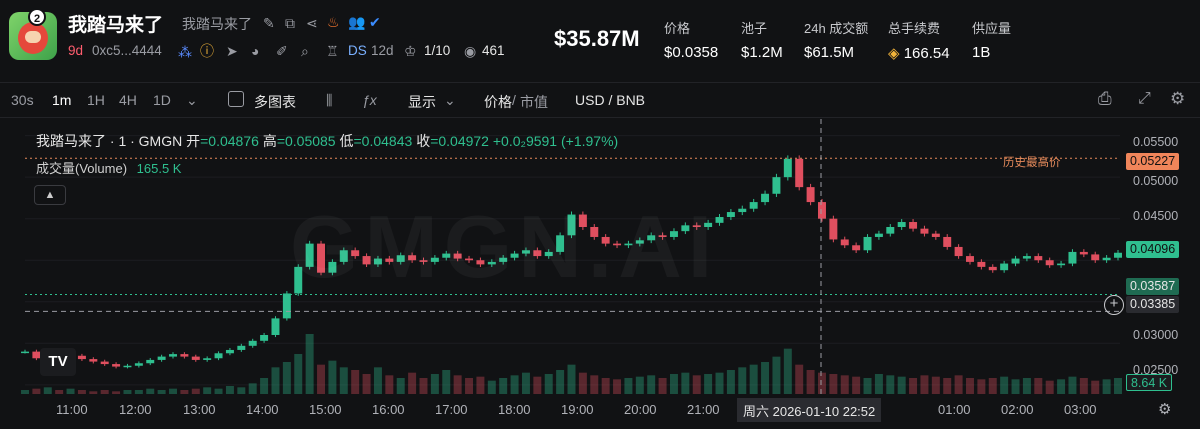 The width and height of the screenshot is (1200, 429). Describe the element at coordinates (555, 141) in the screenshot. I see `legend-change: +0.0₂9591 (+1.97%)` at that location.